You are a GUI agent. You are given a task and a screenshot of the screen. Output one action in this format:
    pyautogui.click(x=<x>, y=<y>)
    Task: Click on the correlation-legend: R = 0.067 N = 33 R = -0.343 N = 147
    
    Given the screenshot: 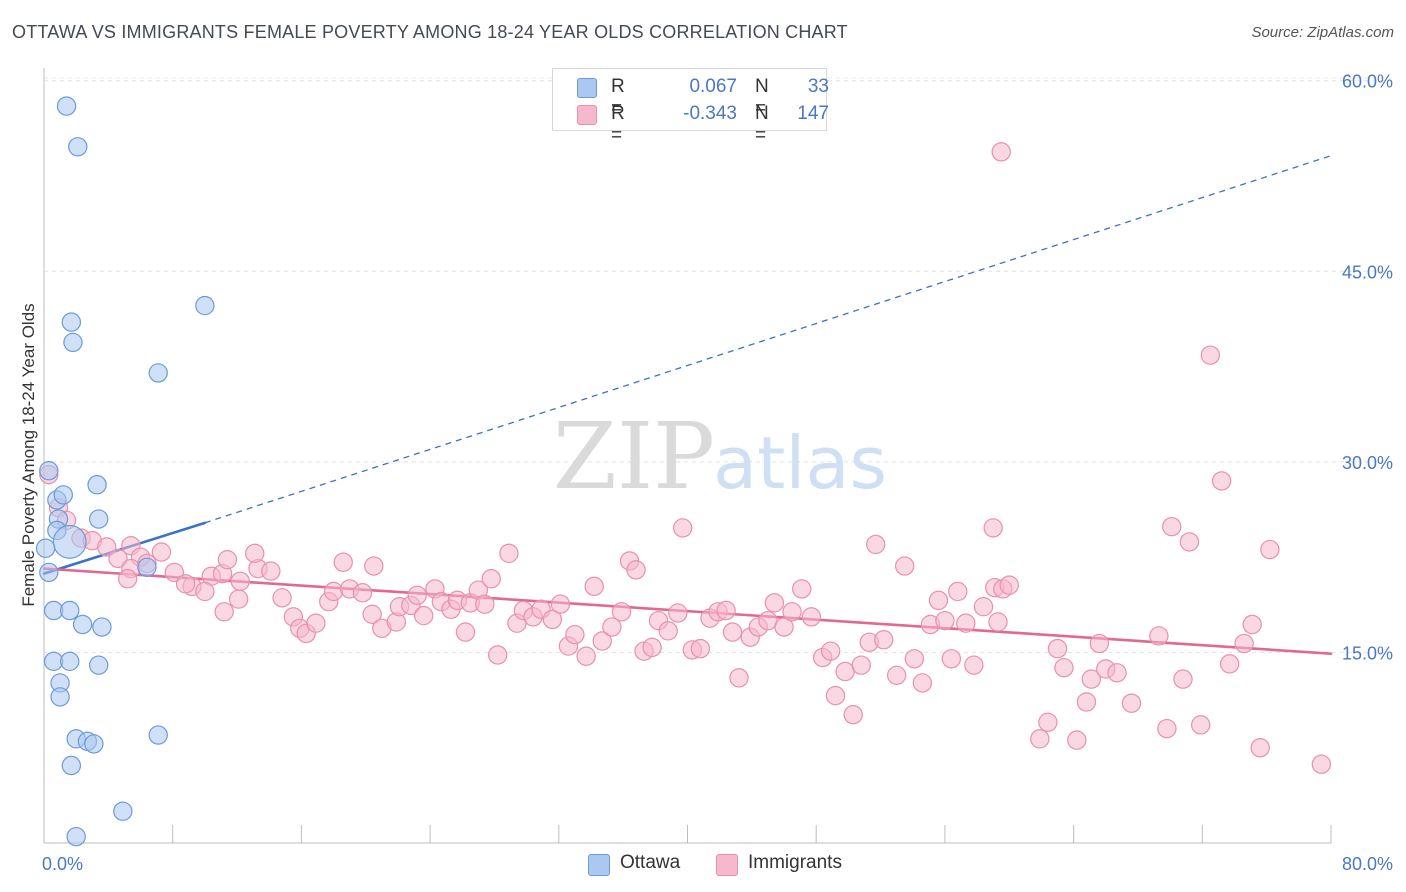 What is the action you would take?
    pyautogui.click(x=690, y=107)
    